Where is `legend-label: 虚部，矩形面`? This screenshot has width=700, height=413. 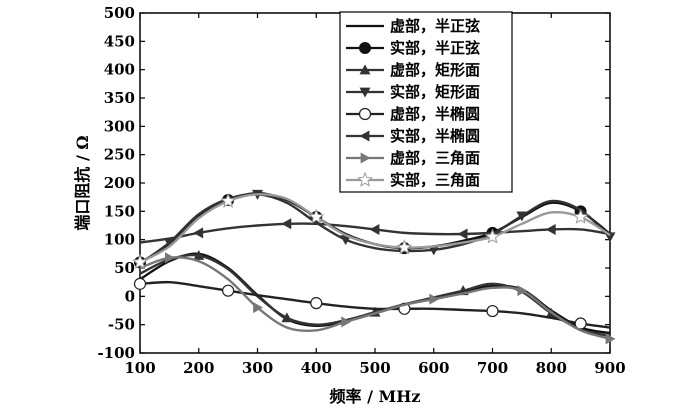
legend-label: 虚部，矩形面 is located at coordinates (435, 70).